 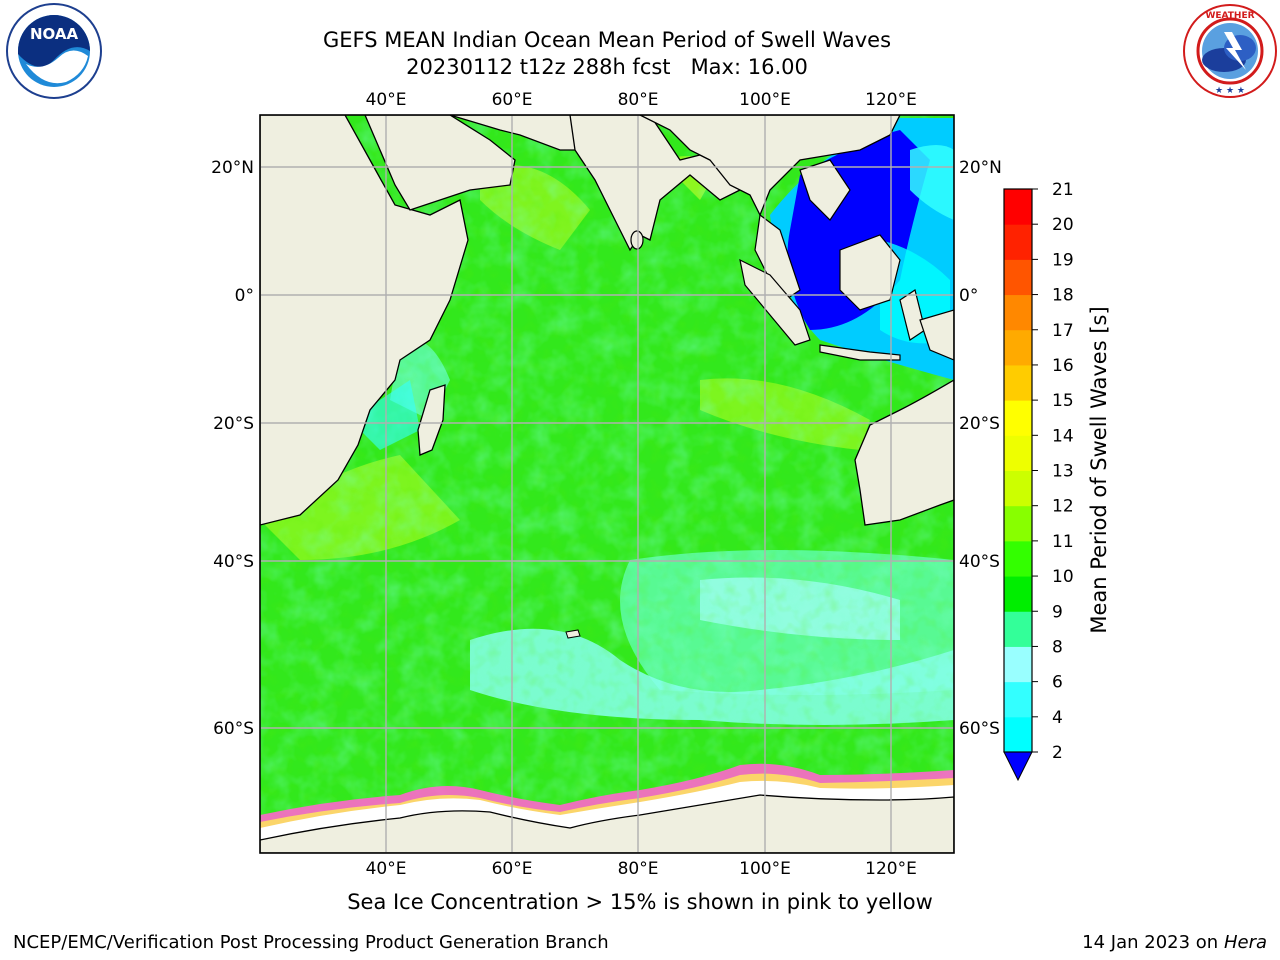 I want to click on colorbar-tick-label: 14, so click(x=1063, y=436).